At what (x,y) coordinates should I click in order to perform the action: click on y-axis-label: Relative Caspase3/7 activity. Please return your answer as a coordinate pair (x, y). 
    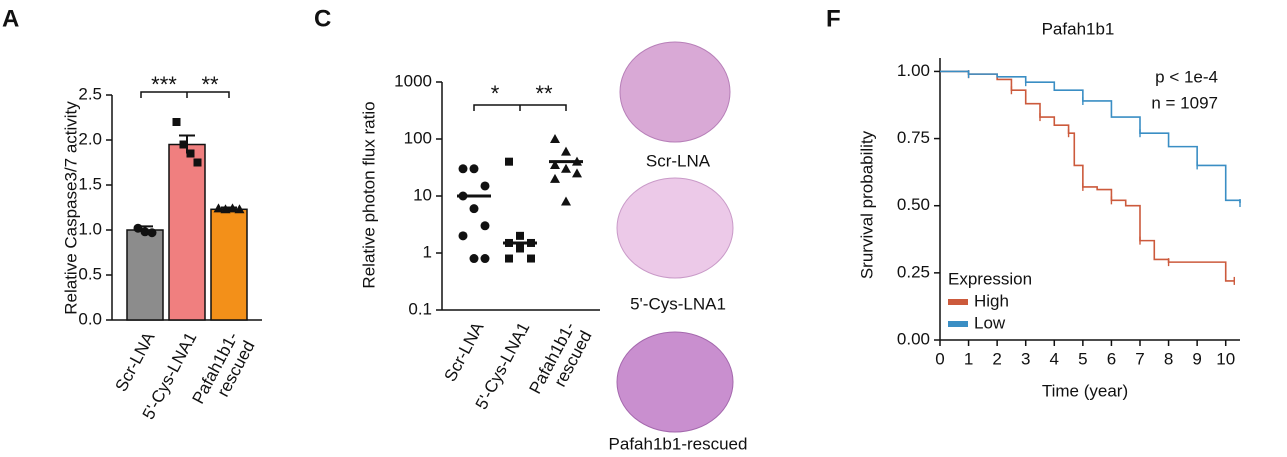
    Looking at the image, I should click on (70, 208).